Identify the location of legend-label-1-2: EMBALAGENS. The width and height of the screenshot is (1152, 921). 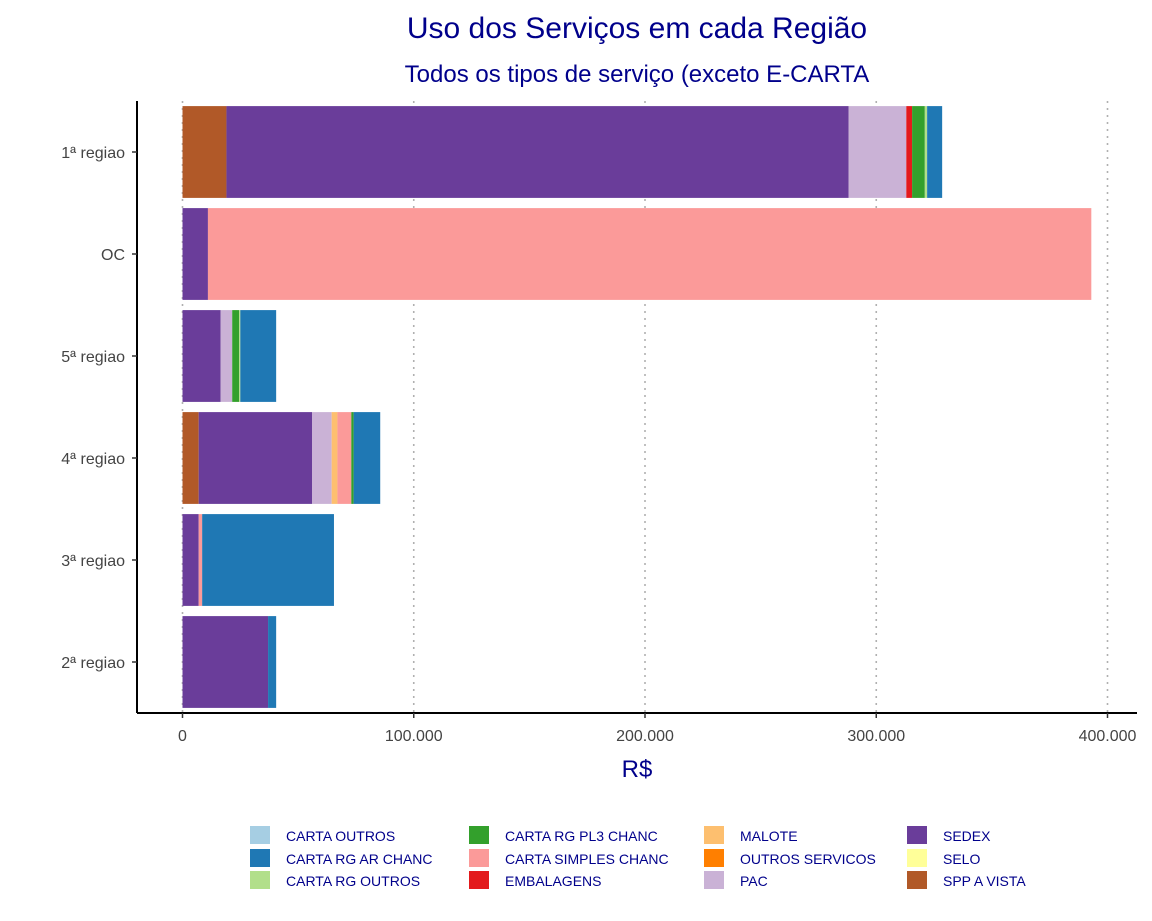
(553, 881).